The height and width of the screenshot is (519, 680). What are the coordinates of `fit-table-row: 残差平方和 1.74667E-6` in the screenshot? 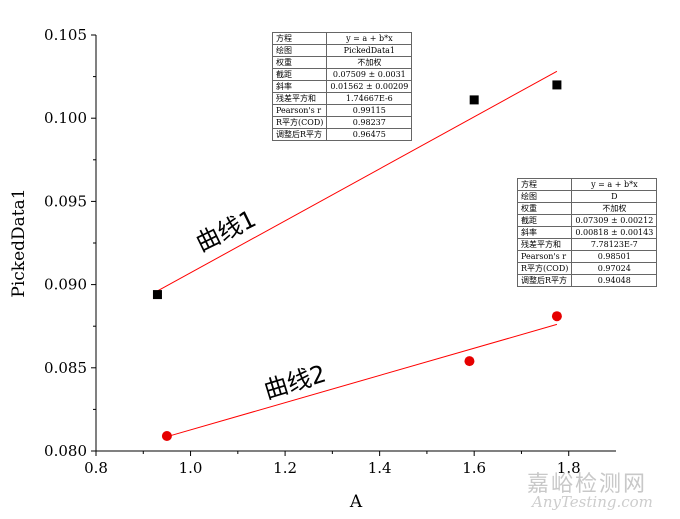 It's located at (342, 98).